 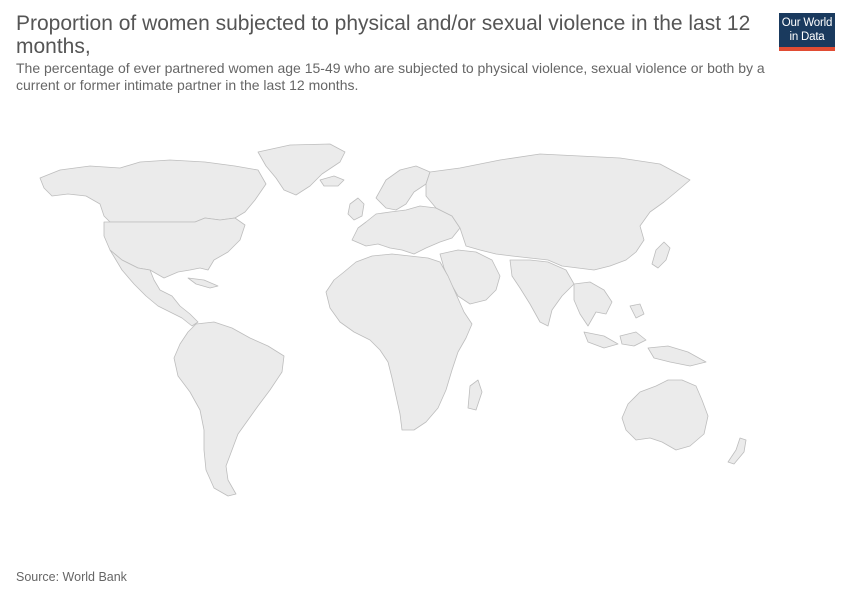 What do you see at coordinates (645, 335) in the screenshot?
I see `region-indonesia` at bounding box center [645, 335].